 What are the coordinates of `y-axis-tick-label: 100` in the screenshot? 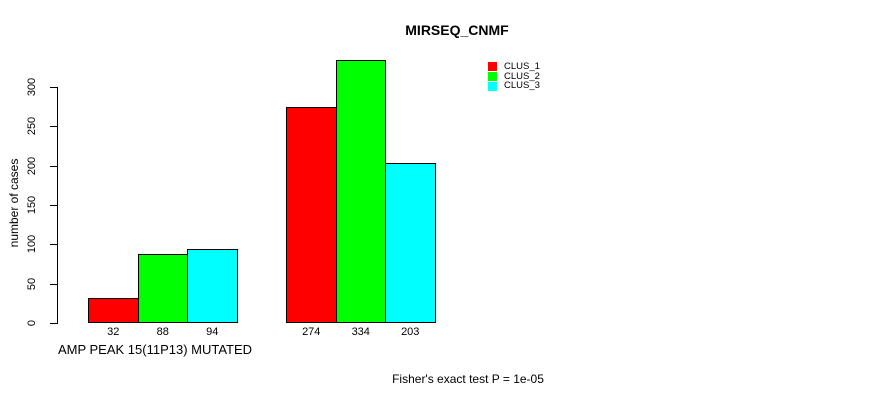 It's located at (32, 244).